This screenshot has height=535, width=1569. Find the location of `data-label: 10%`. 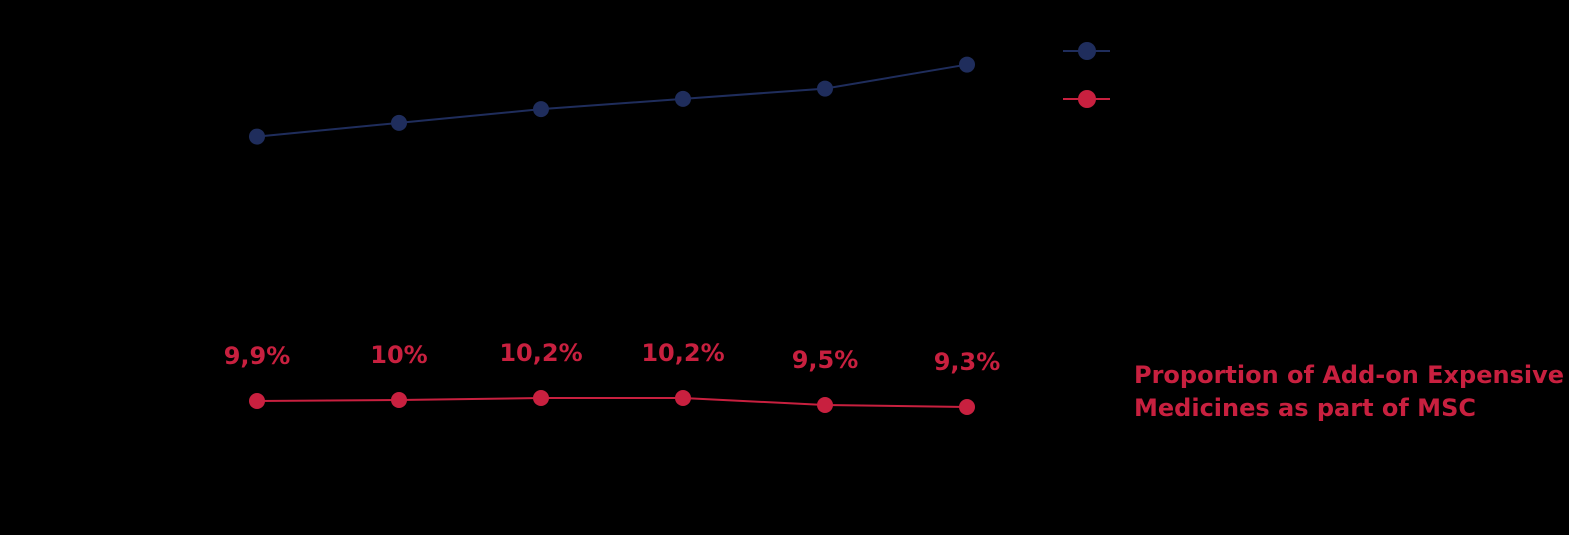

data-label: 10% is located at coordinates (398, 355).